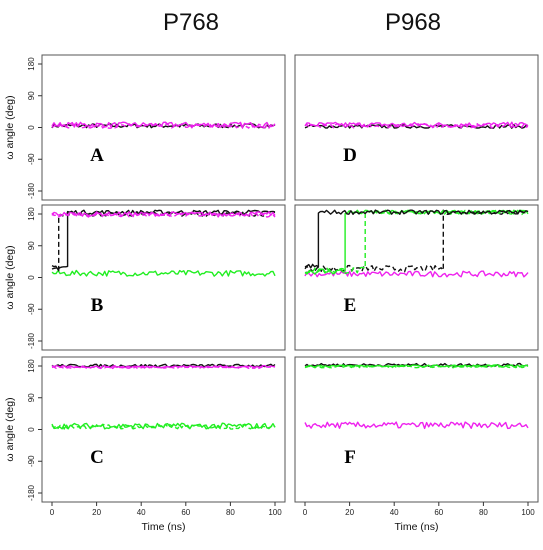 The height and width of the screenshot is (550, 543). I want to click on panel-F: 0 20 40 60 80 100 Time (ns) F, so click(416, 444).